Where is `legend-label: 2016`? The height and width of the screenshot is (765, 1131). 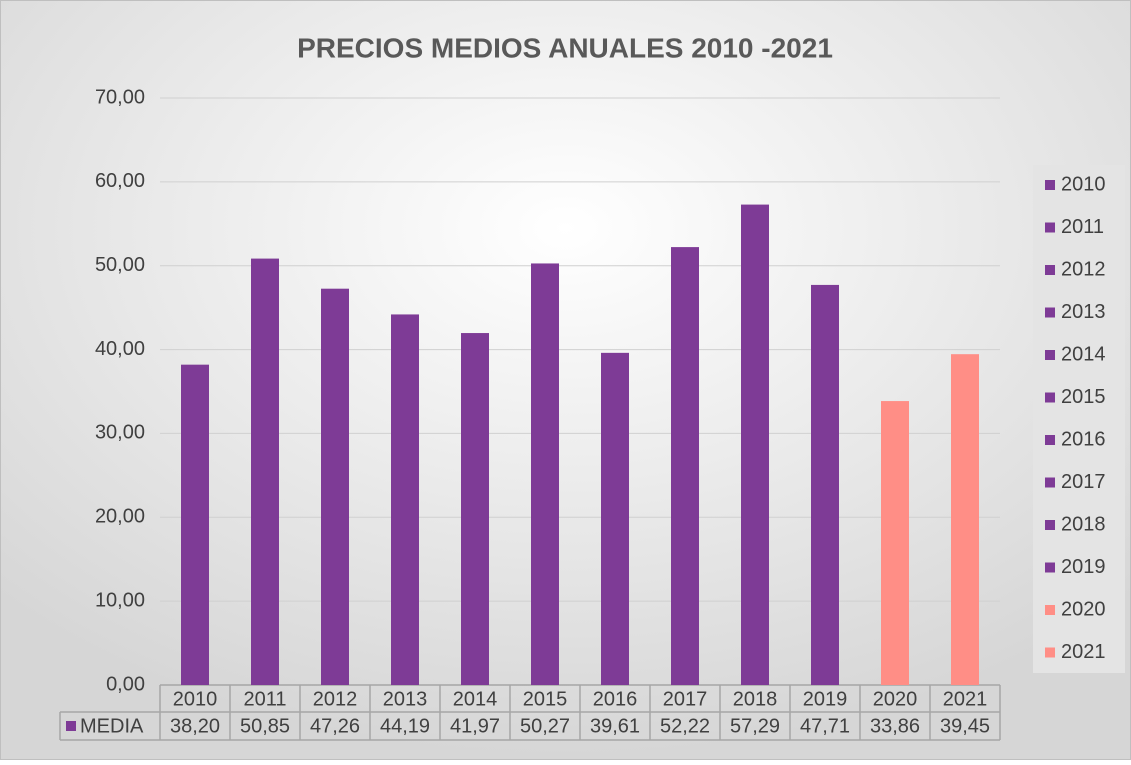
legend-label: 2016 is located at coordinates (1083, 439).